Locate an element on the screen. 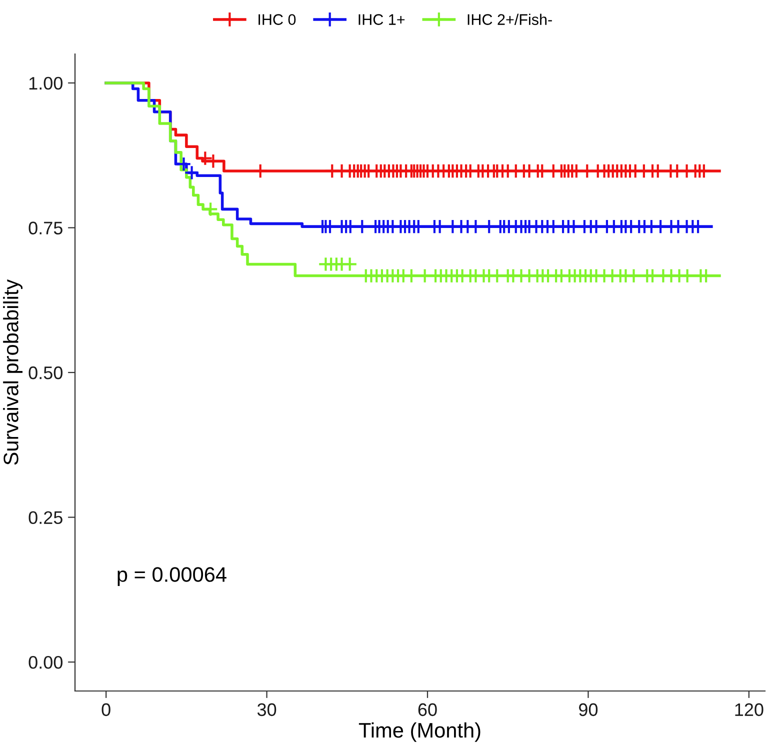  y-tick-label: 0.75 is located at coordinates (45, 228).